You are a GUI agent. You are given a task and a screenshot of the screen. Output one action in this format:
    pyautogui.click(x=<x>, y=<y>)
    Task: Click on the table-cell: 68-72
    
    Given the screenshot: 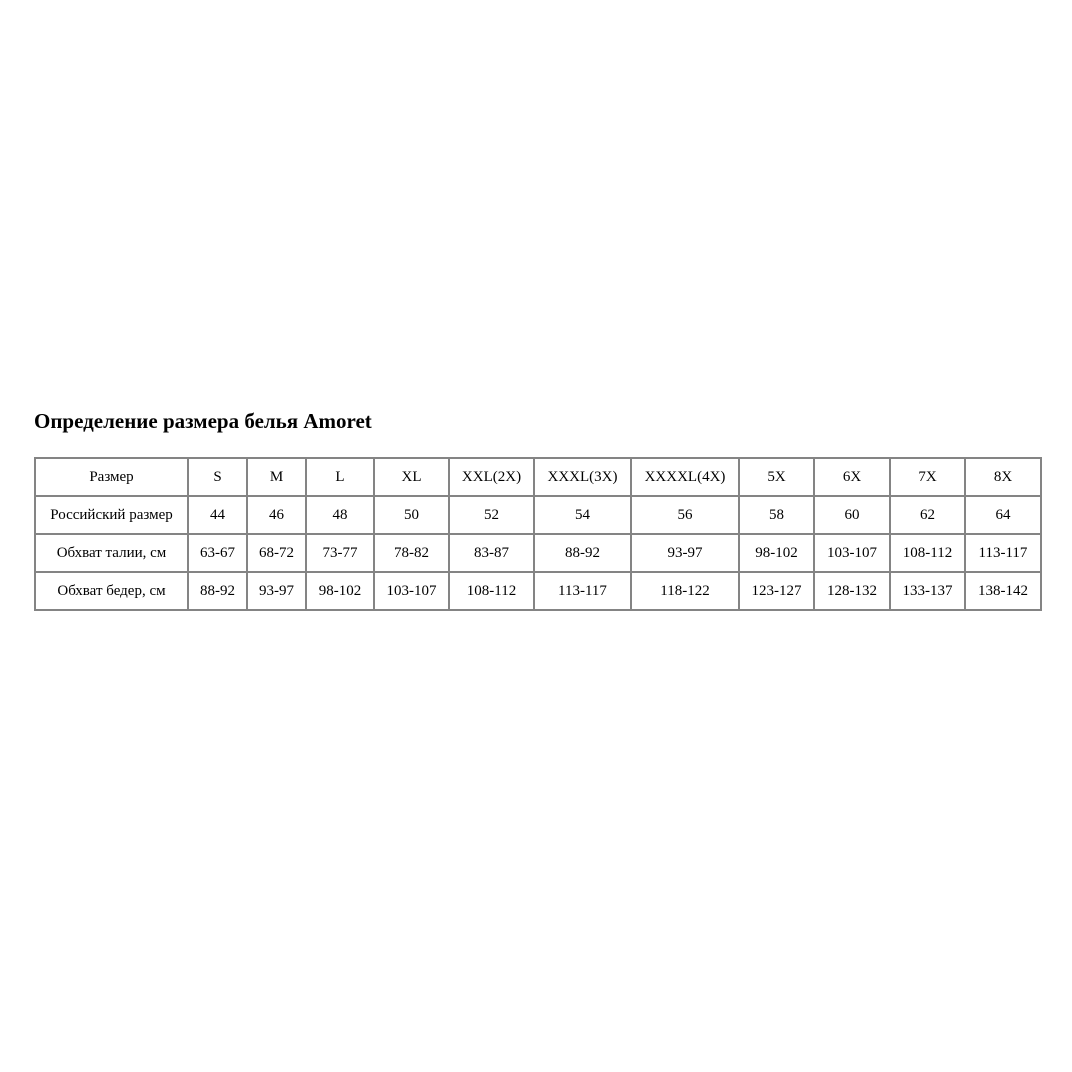 What is the action you would take?
    pyautogui.click(x=276, y=553)
    